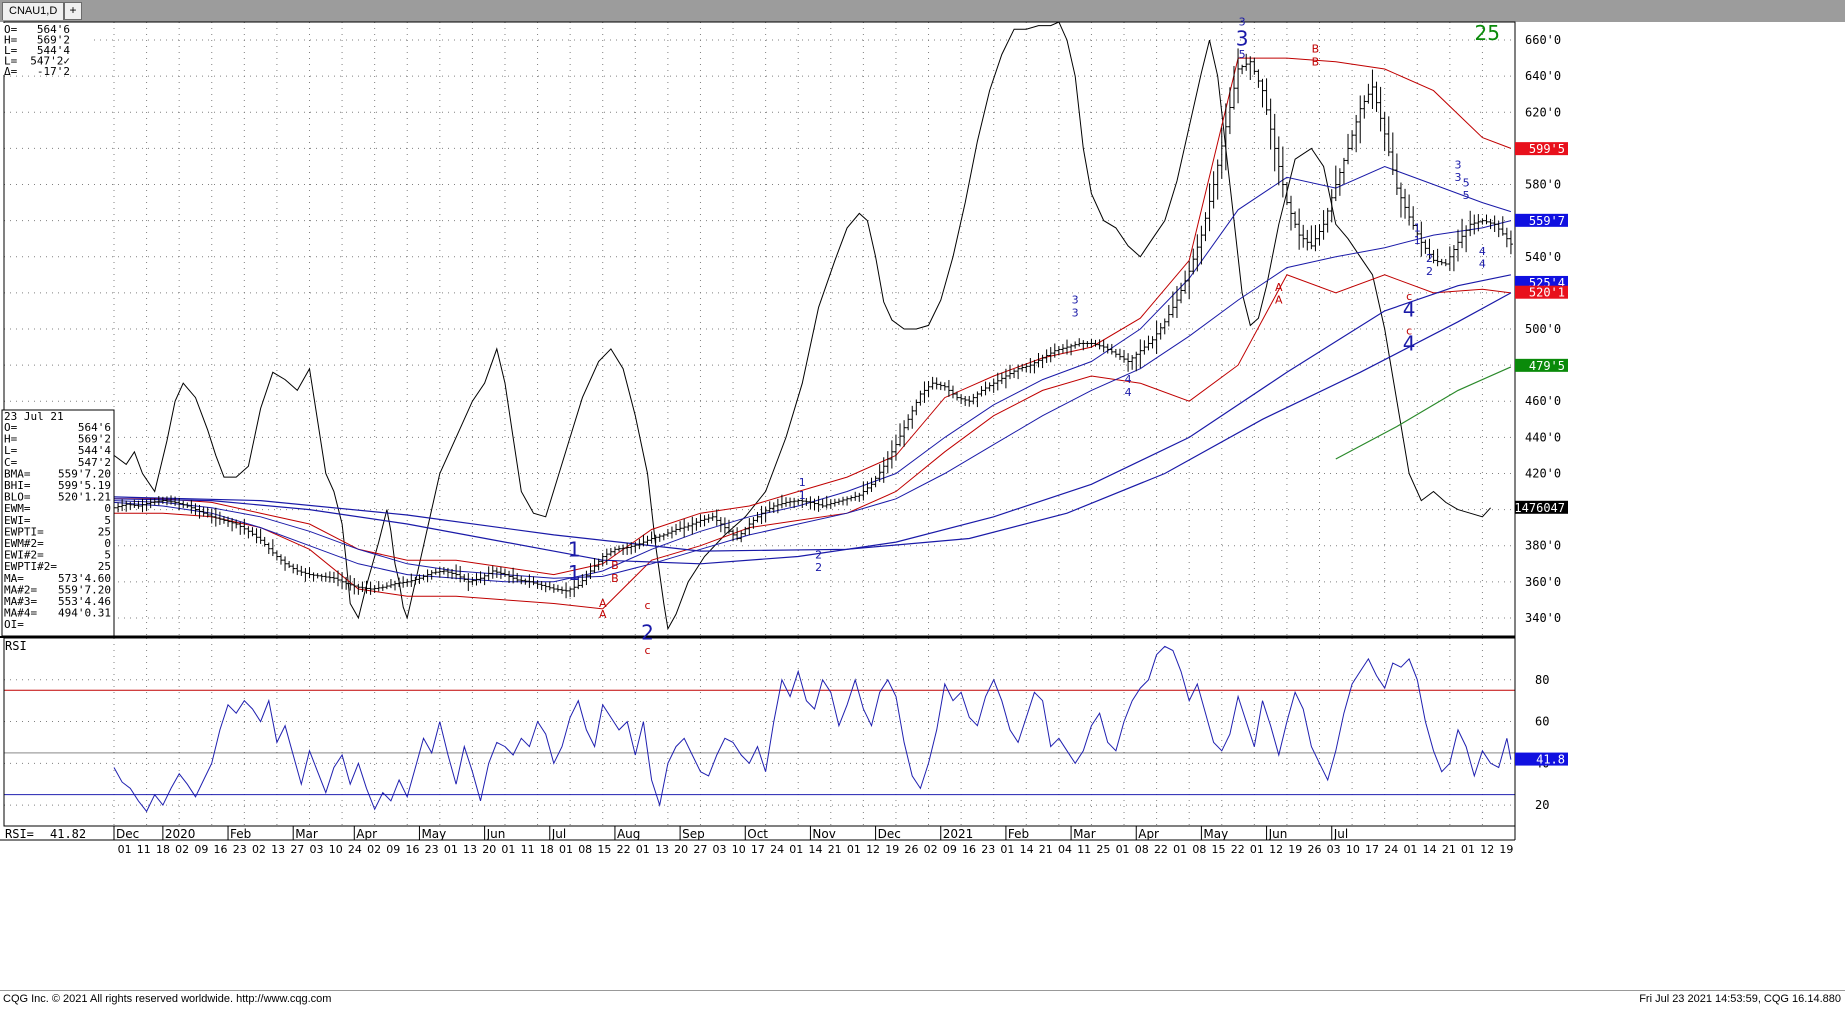  Describe the element at coordinates (73, 11) in the screenshot. I see `add-tab-button: +` at that location.